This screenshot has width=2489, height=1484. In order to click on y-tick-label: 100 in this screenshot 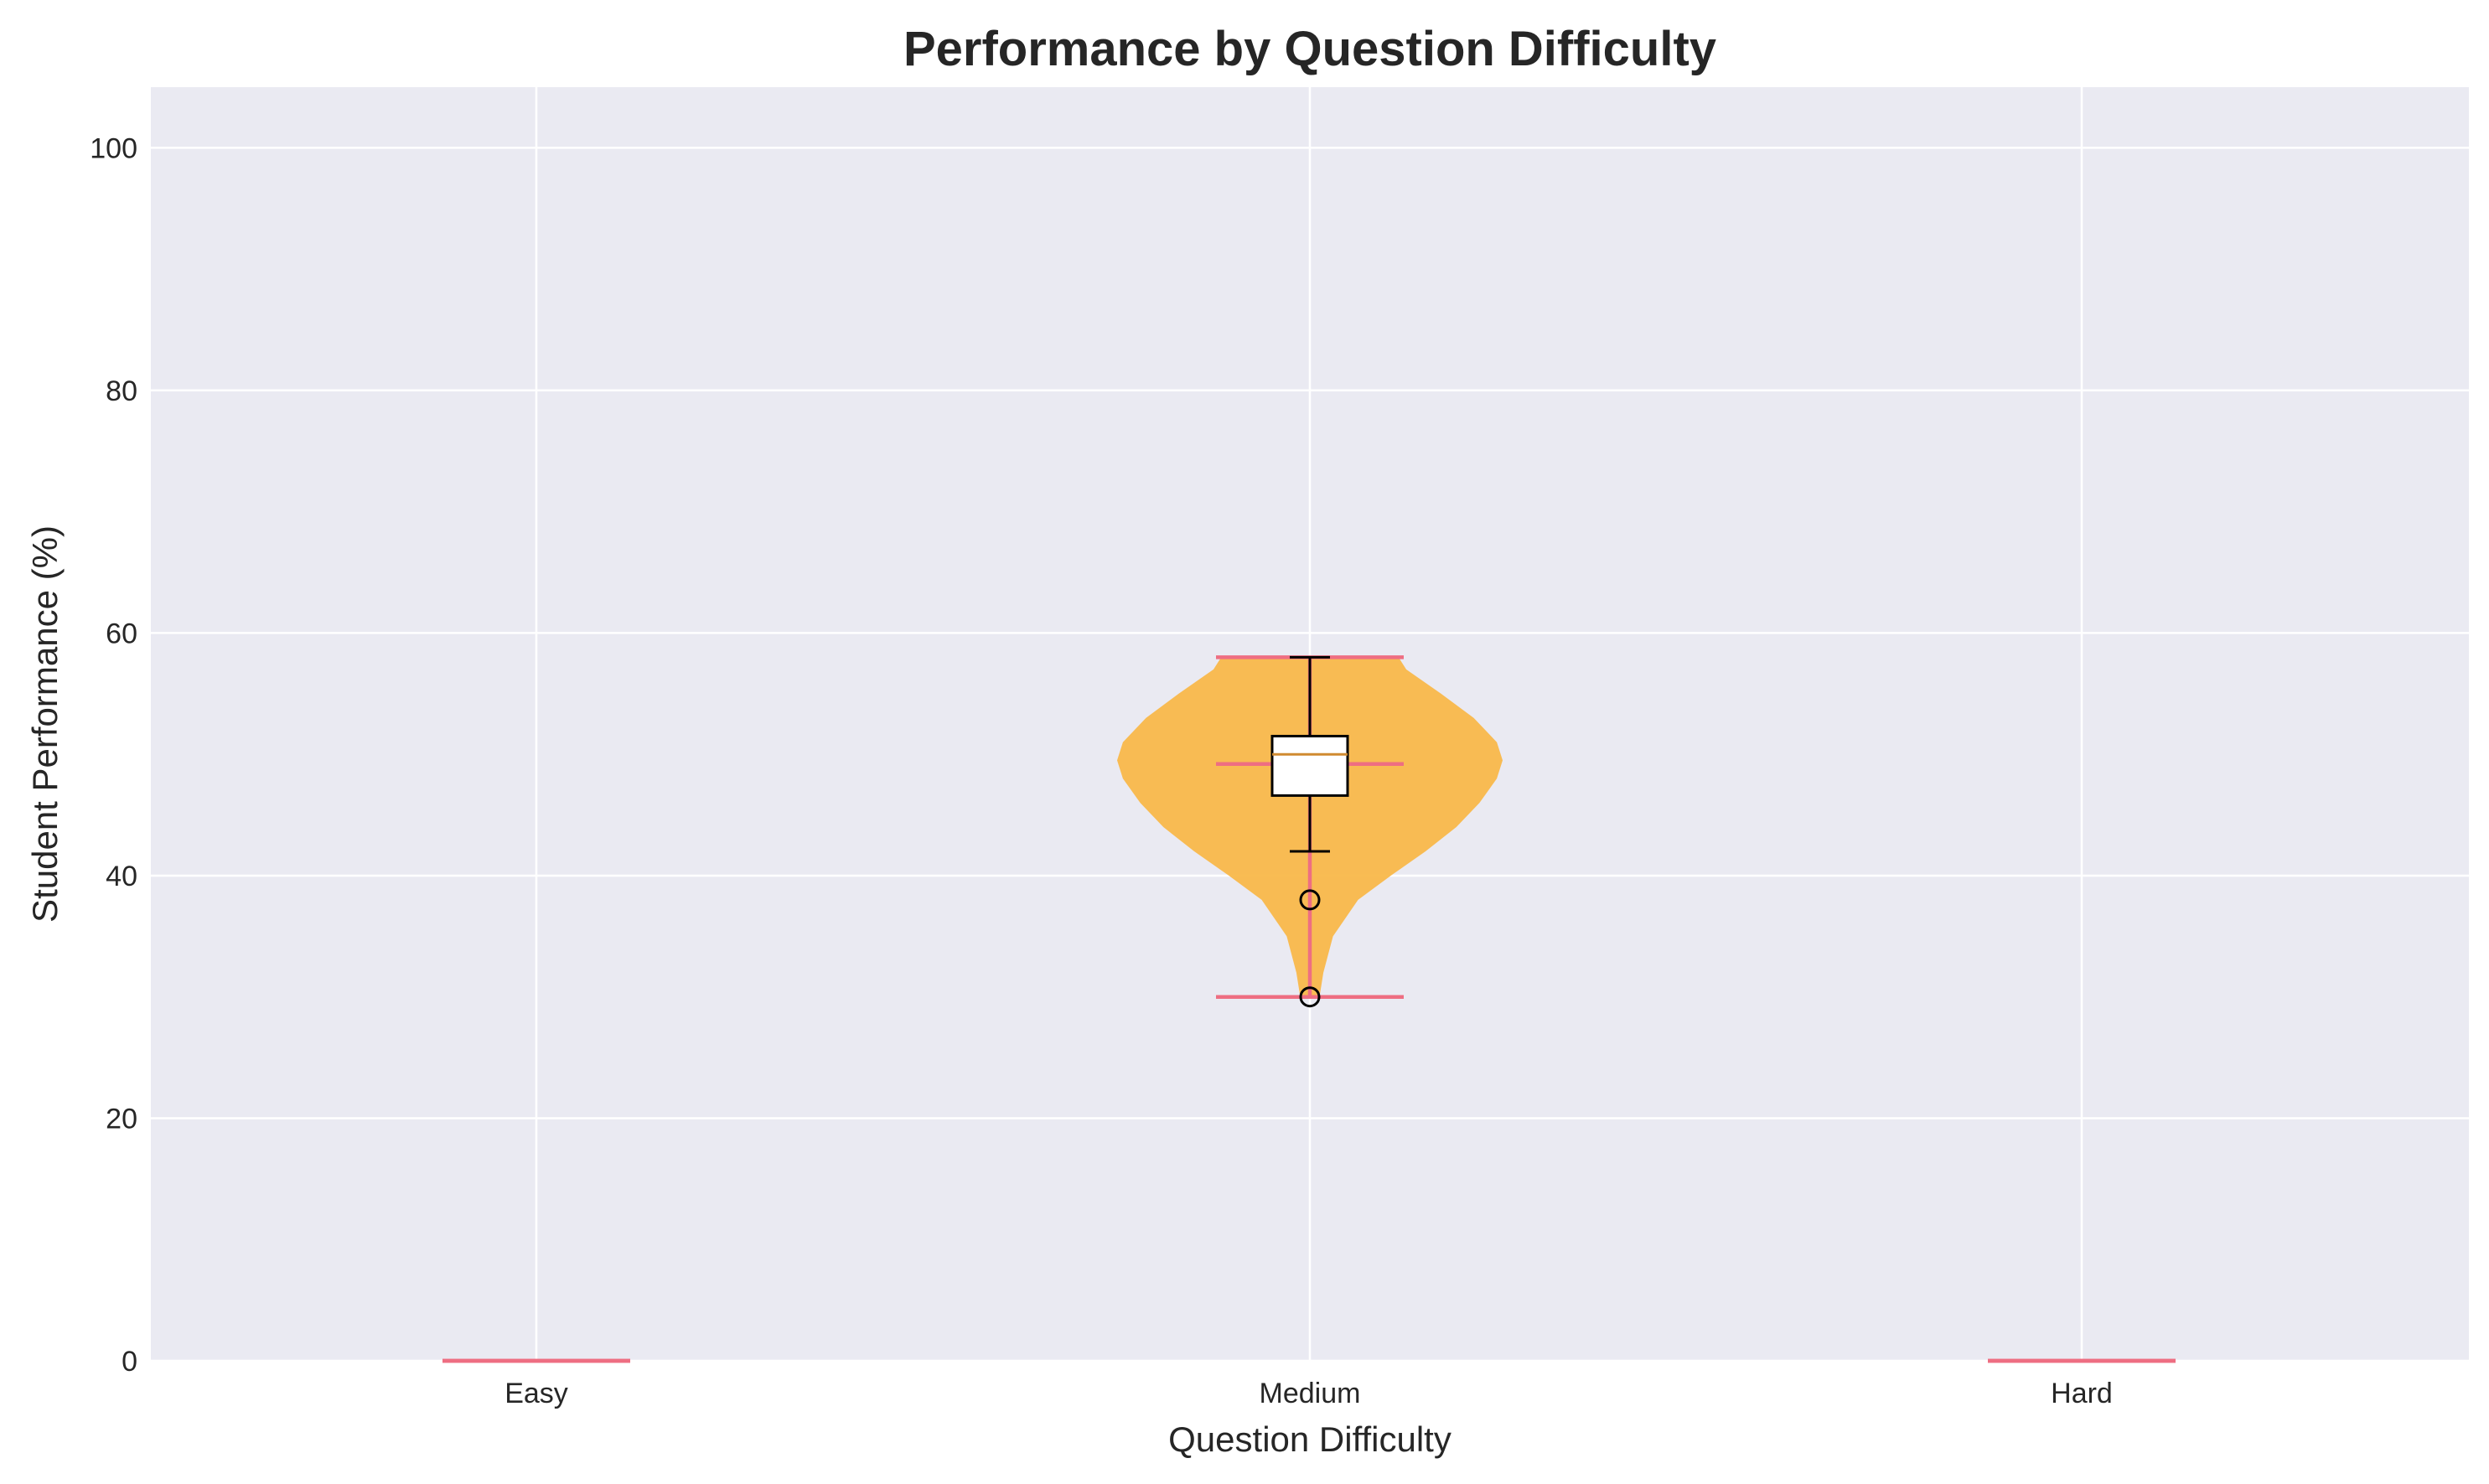, I will do `click(114, 148)`.